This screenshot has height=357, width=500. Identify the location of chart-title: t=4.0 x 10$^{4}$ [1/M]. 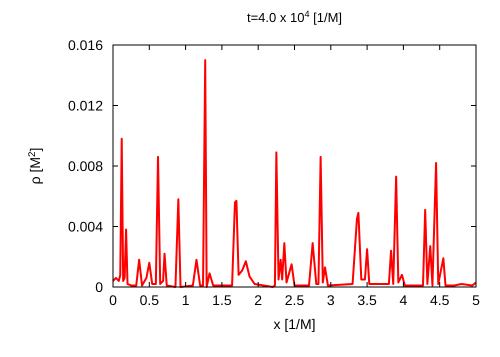
(294, 17).